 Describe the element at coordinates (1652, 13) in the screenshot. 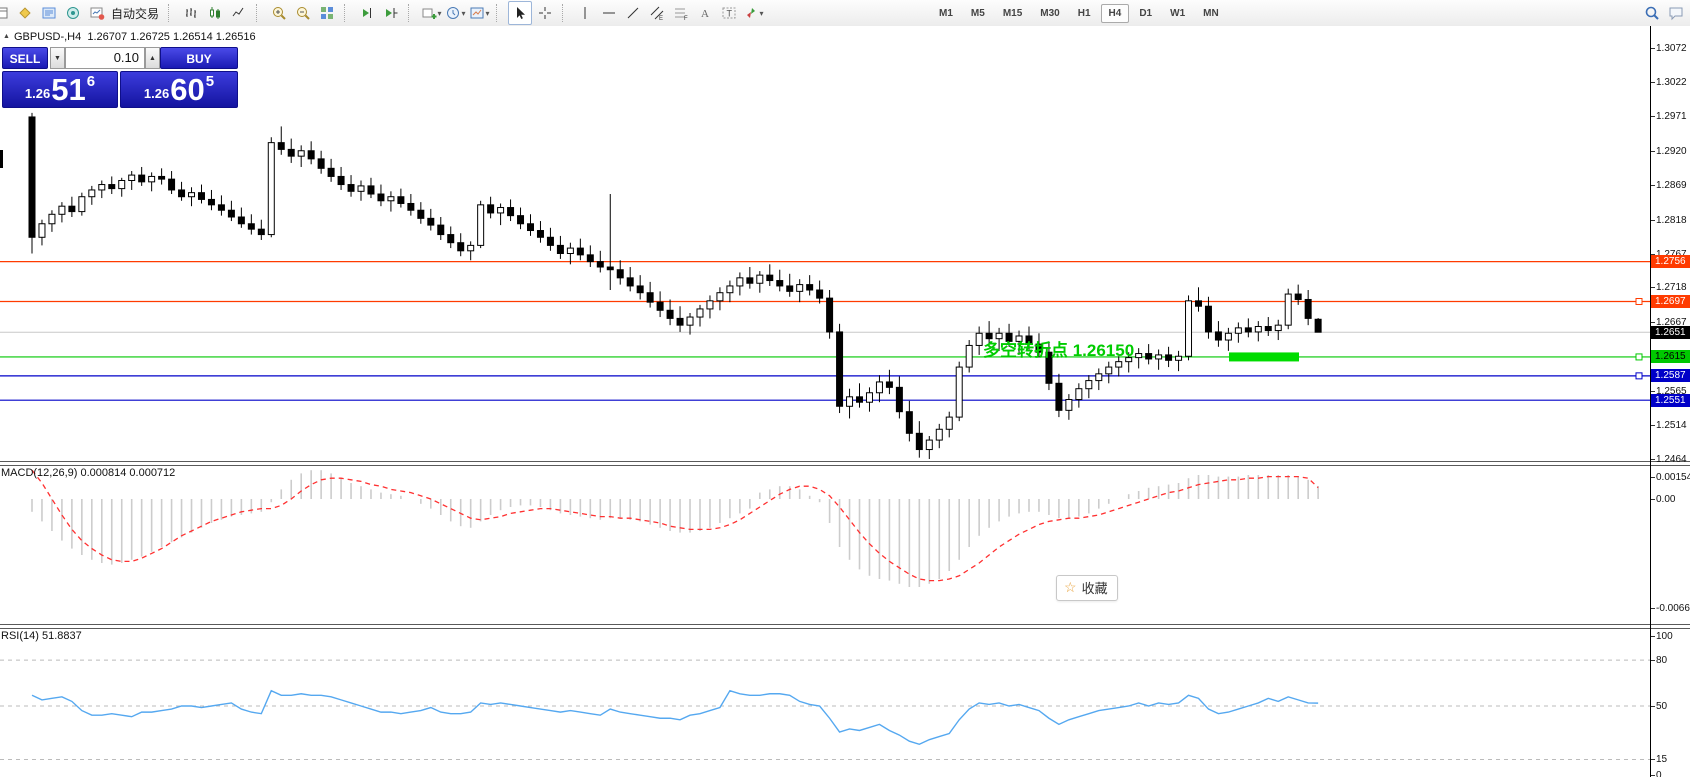

I see `search-icon` at that location.